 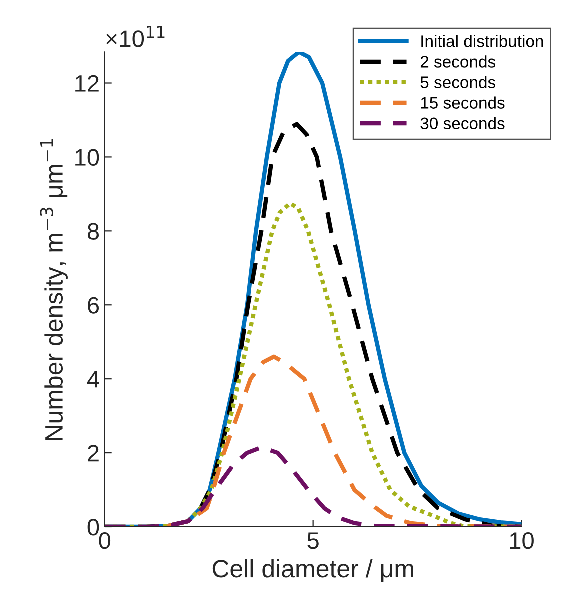 What do you see at coordinates (93, 379) in the screenshot?
I see `y-tick-label: 4` at bounding box center [93, 379].